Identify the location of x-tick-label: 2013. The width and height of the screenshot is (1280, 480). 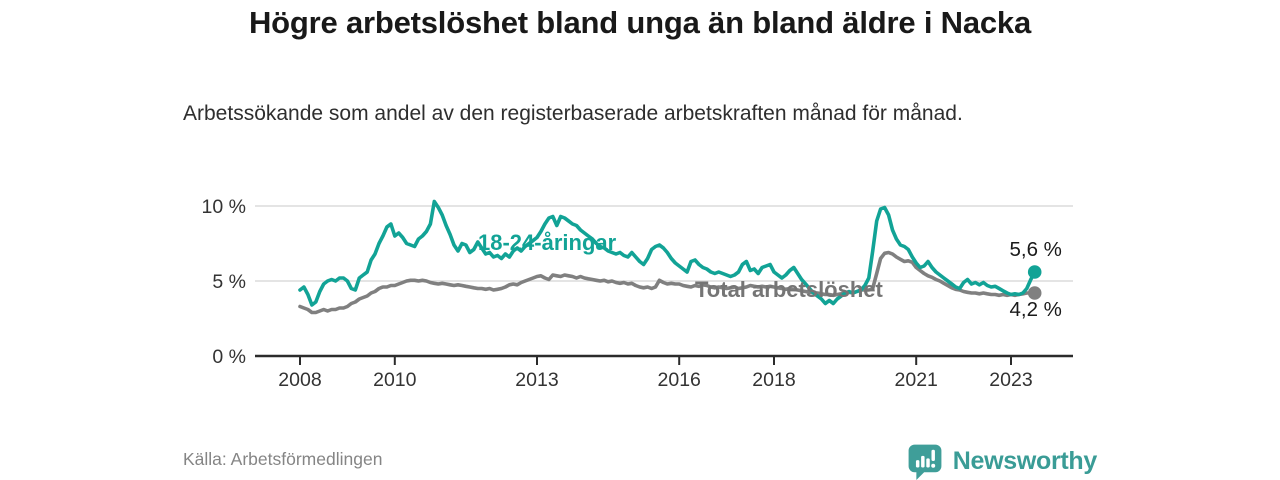
(536, 380).